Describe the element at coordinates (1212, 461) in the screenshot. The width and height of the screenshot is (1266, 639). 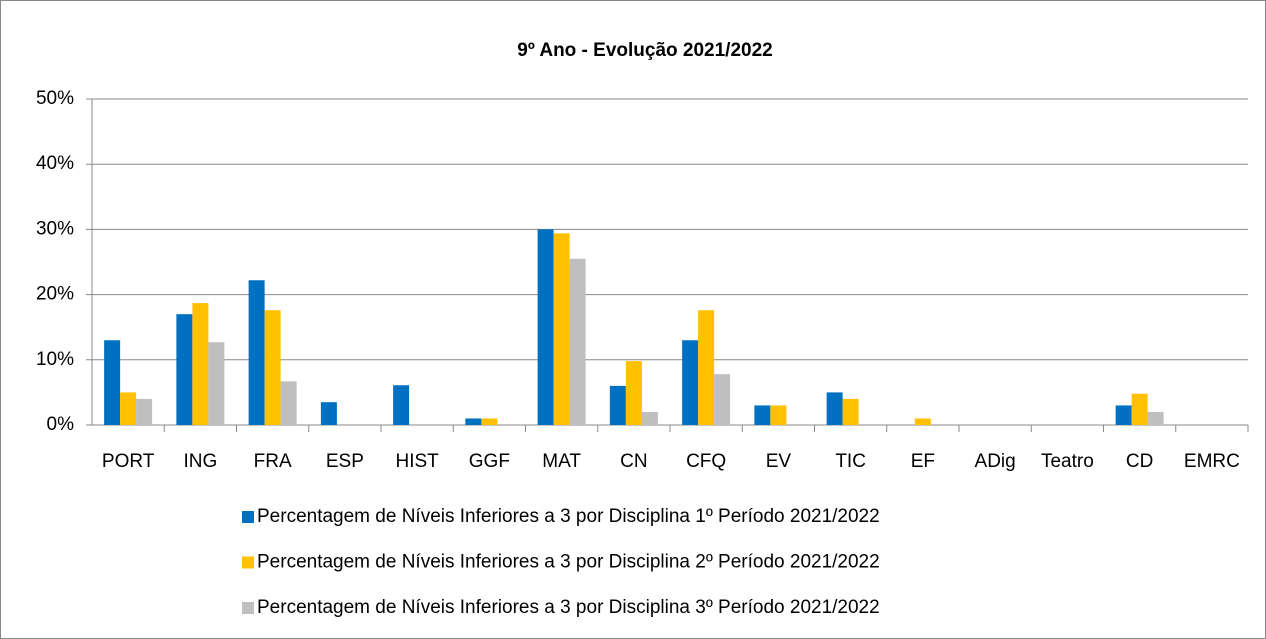
I see `x-tick-label: EMRC` at that location.